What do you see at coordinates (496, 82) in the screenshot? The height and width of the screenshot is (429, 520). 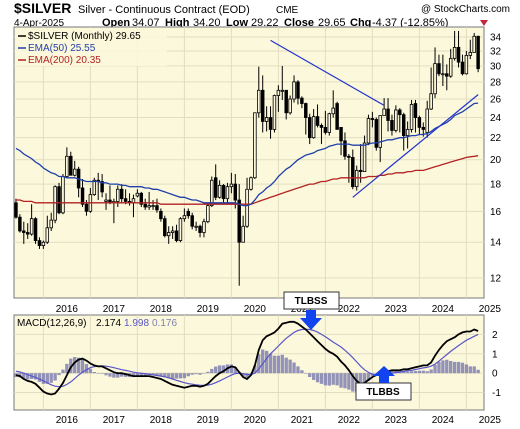 I see `price-y-tick-label: 28` at bounding box center [496, 82].